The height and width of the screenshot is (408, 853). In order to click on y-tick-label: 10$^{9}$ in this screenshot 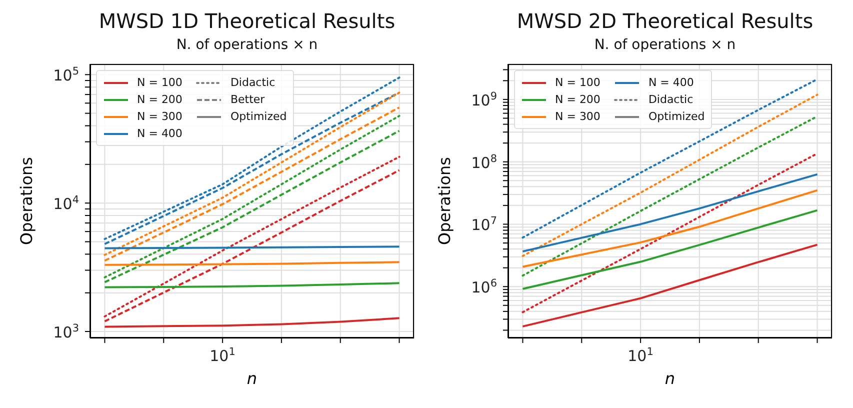, I will do `click(484, 100)`.